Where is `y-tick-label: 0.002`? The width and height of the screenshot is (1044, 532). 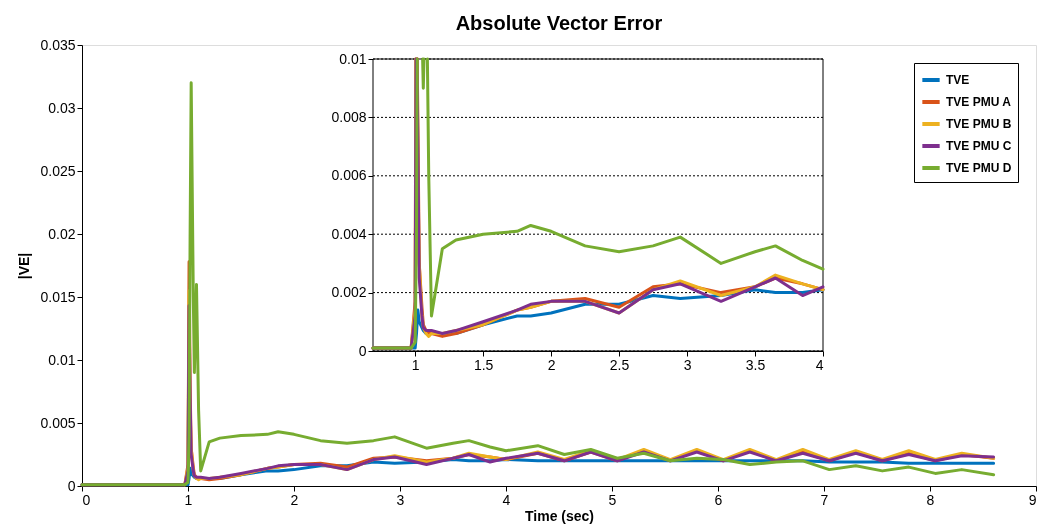 y-tick-label: 0.002 is located at coordinates (349, 292).